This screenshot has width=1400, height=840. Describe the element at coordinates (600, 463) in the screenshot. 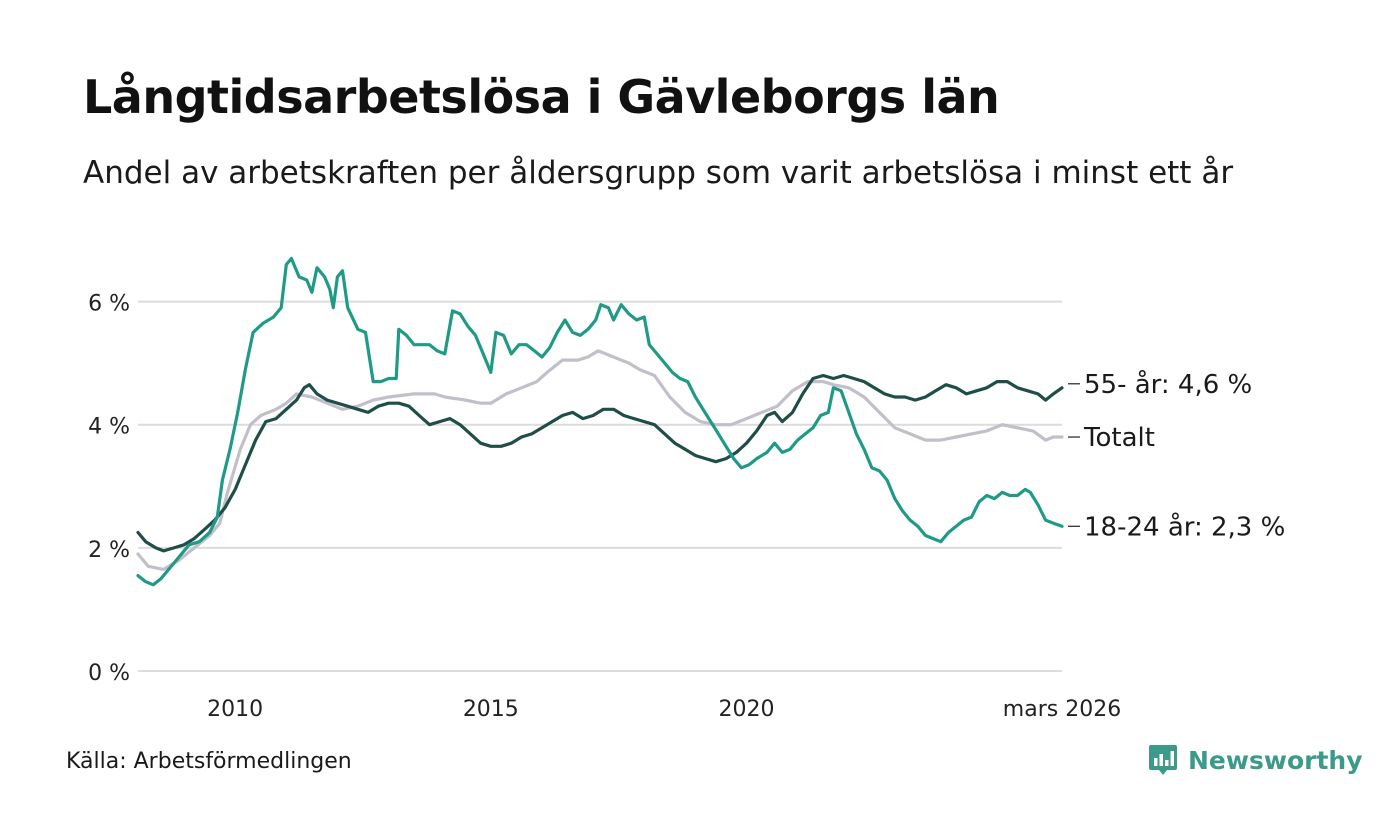

I see `series-line-55-r` at that location.